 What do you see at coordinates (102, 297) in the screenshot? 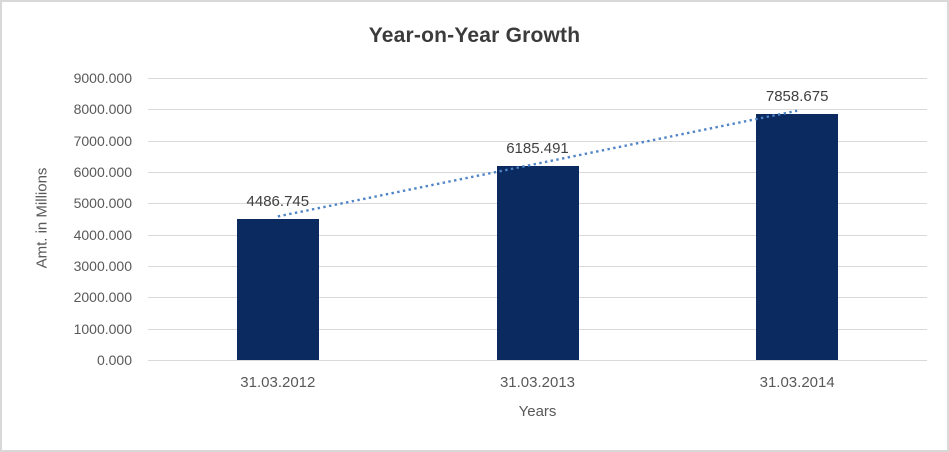
I see `y-tick-label: 2000.000` at bounding box center [102, 297].